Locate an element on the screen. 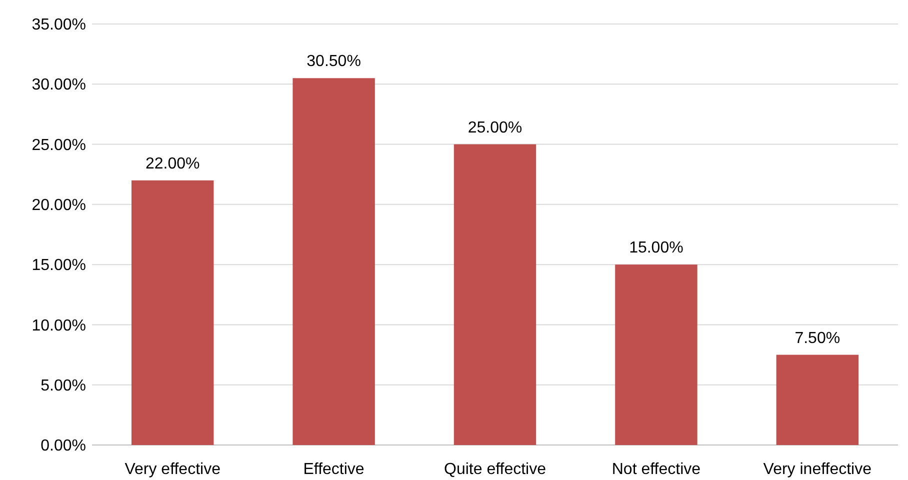 The width and height of the screenshot is (908, 480). x-tick-label: Not effective is located at coordinates (656, 469).